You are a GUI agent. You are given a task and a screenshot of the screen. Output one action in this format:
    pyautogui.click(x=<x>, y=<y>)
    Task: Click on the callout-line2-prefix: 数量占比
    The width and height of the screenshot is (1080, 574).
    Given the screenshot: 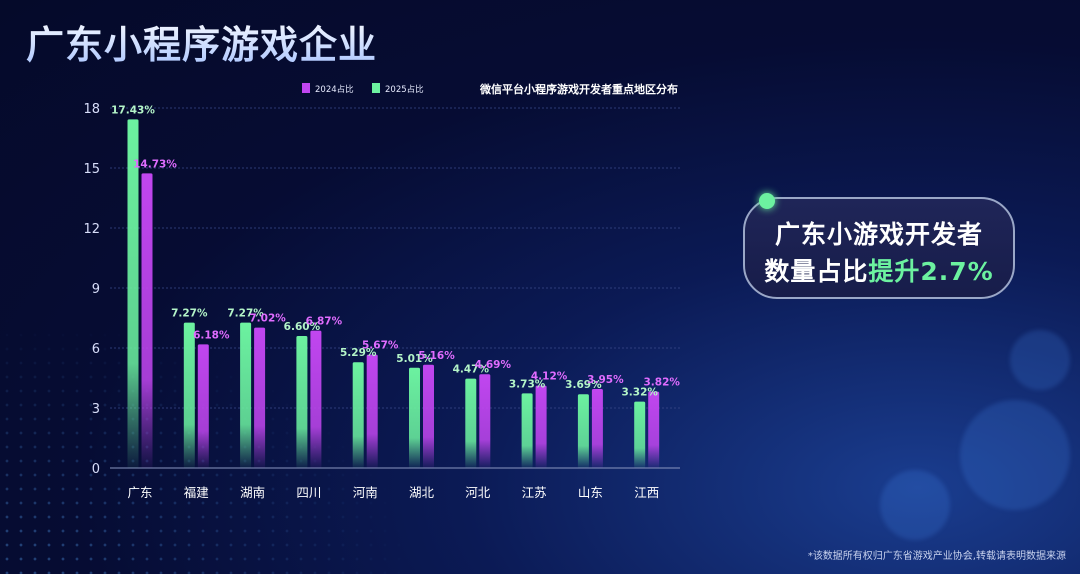 What is the action you would take?
    pyautogui.click(x=816, y=271)
    